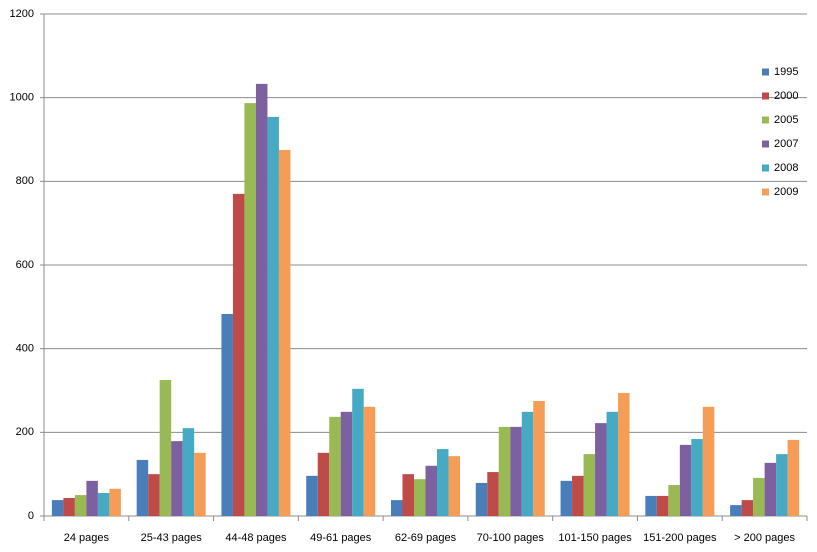 The height and width of the screenshot is (552, 817). I want to click on legend-label: 1995, so click(786, 72).